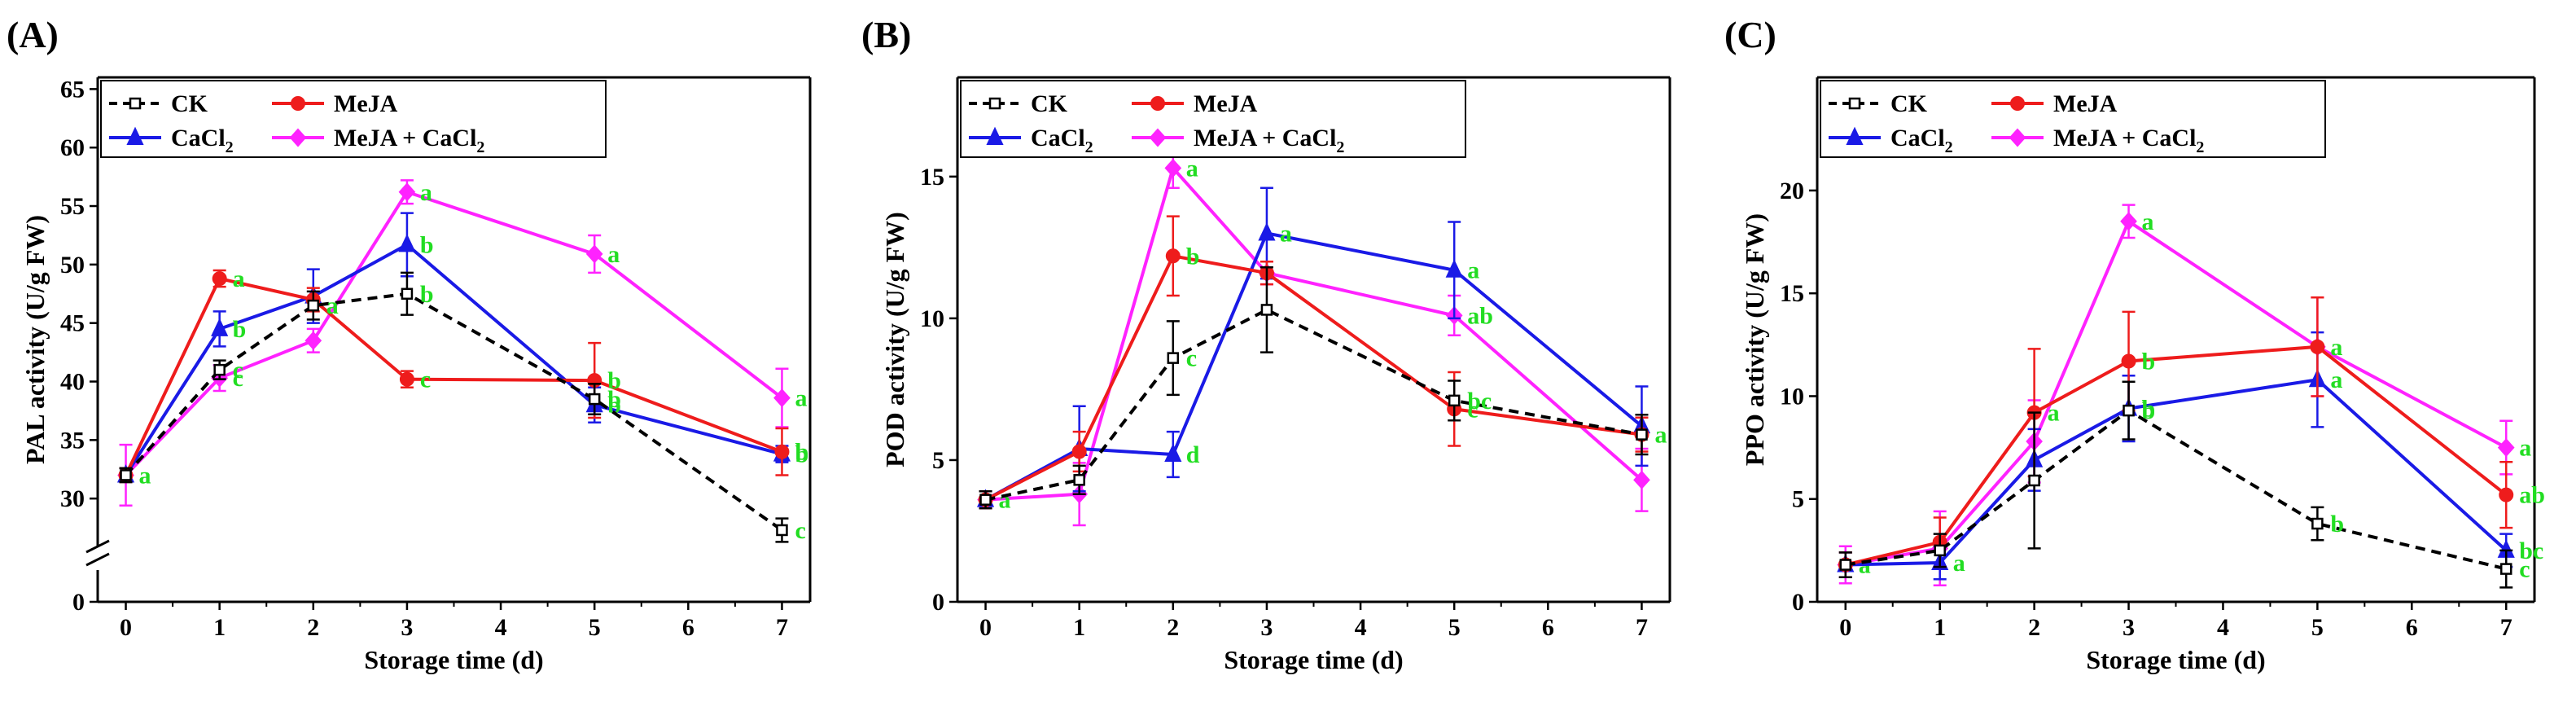  What do you see at coordinates (2532, 496) in the screenshot?
I see `significance-letter: ab` at bounding box center [2532, 496].